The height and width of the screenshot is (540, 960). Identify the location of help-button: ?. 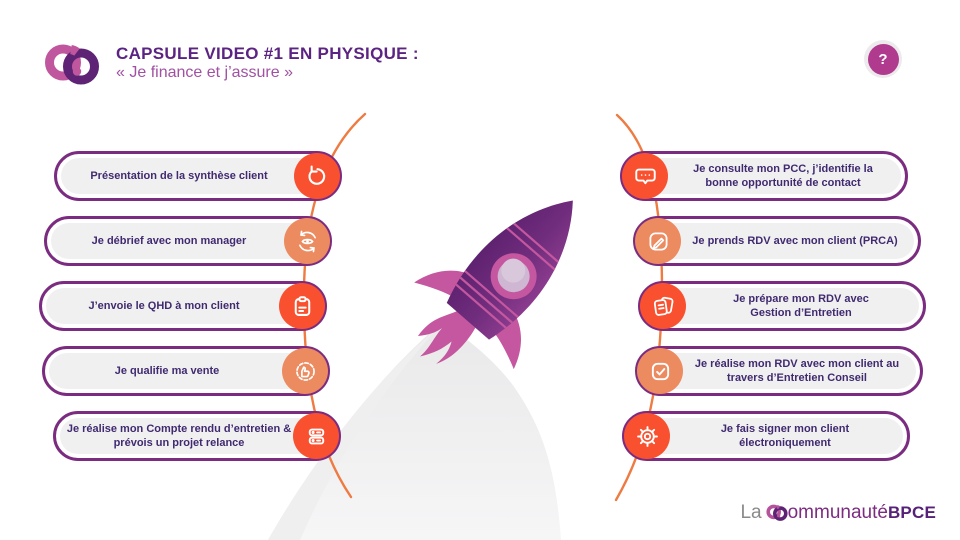
(883, 59).